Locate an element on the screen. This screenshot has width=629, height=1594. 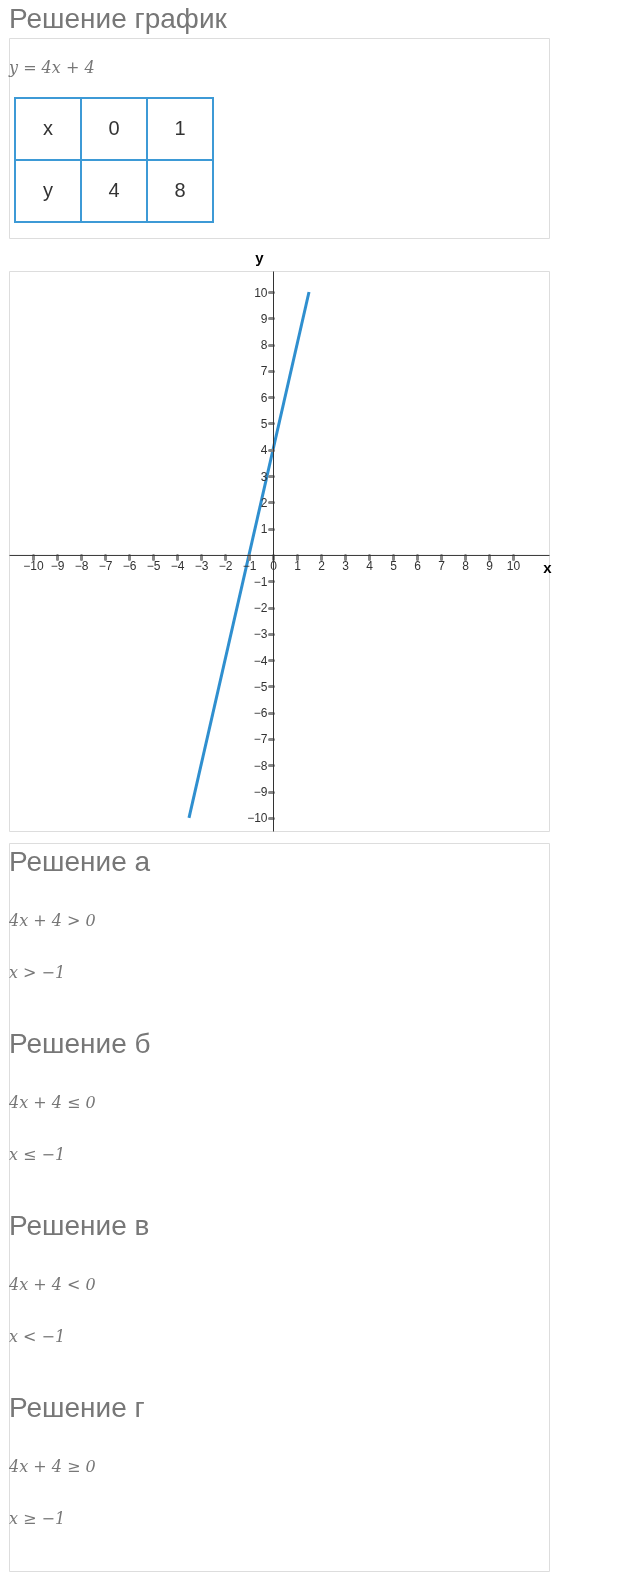
chart-title: Решение график is located at coordinates (118, 18).